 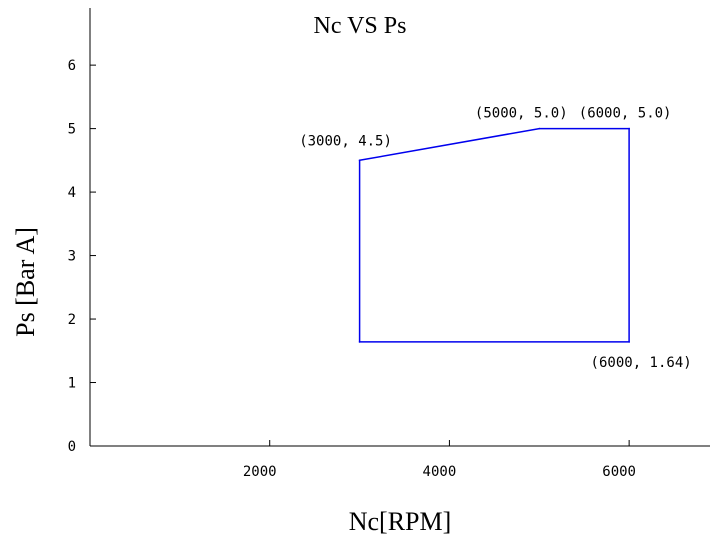 I want to click on y-tick-label: 6, so click(x=72, y=66).